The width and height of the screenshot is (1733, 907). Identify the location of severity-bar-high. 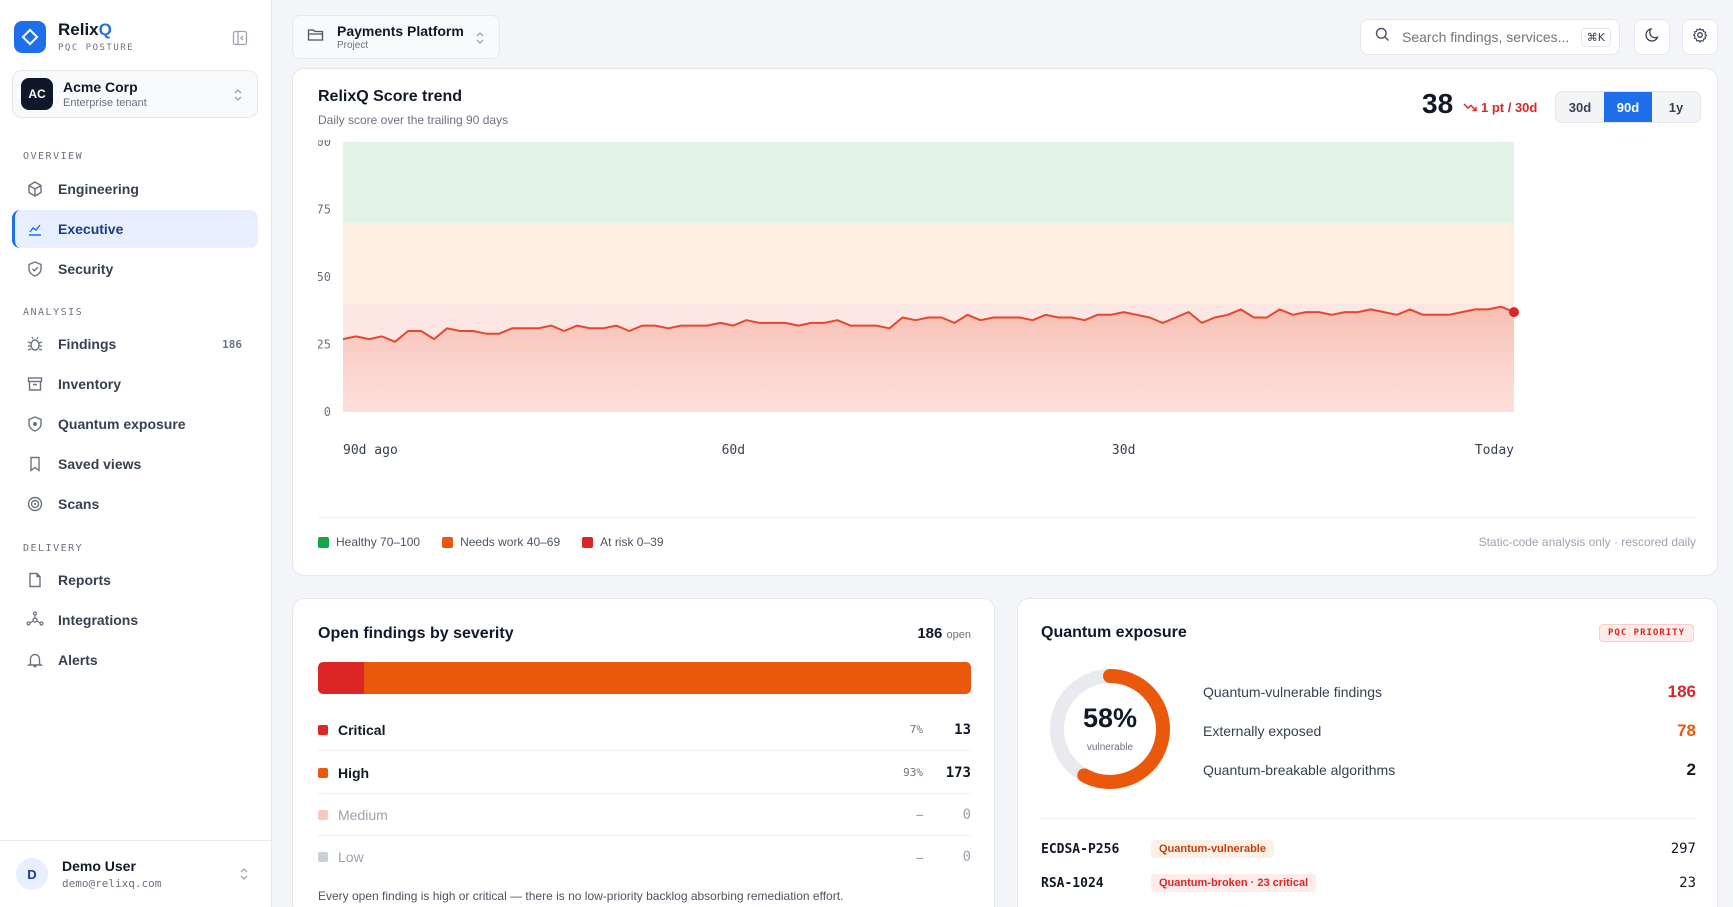
(667, 678).